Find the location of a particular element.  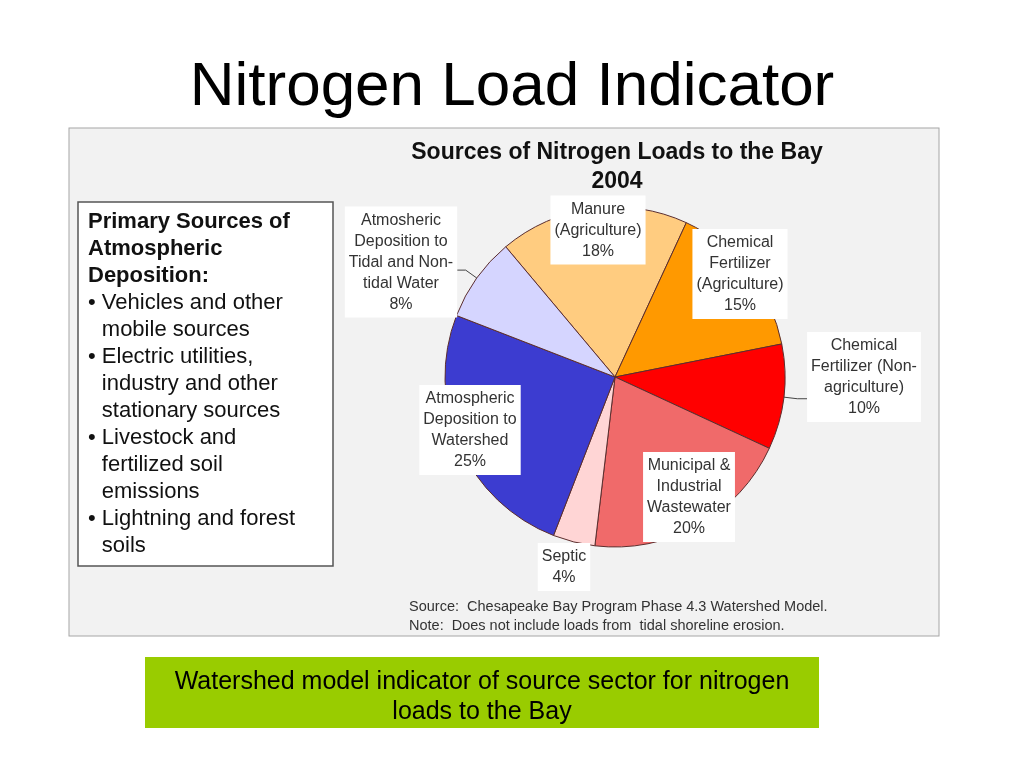

slice-label: Municipal & Industrial Wastewater is located at coordinates (689, 485).